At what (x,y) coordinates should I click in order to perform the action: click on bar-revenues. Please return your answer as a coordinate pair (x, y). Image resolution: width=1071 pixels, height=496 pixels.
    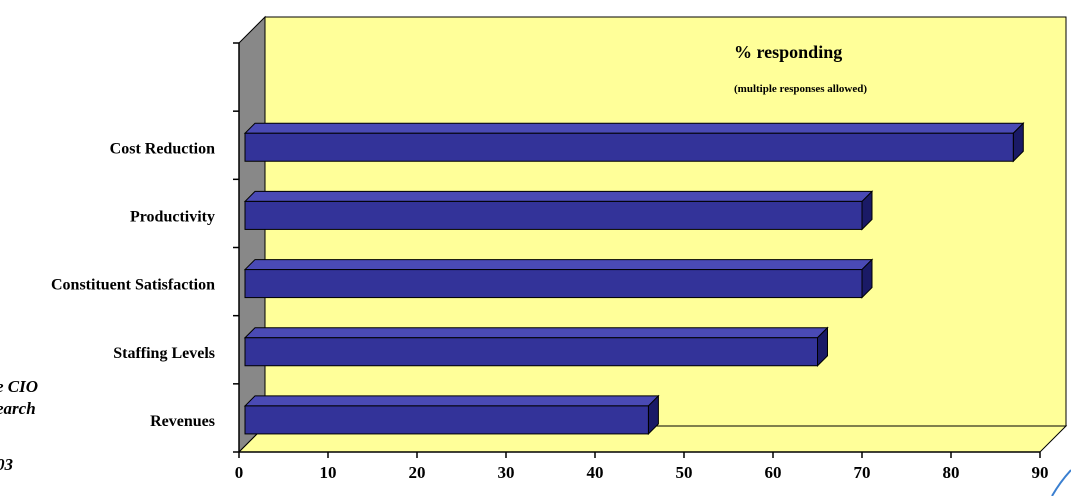
    Looking at the image, I should click on (451, 415).